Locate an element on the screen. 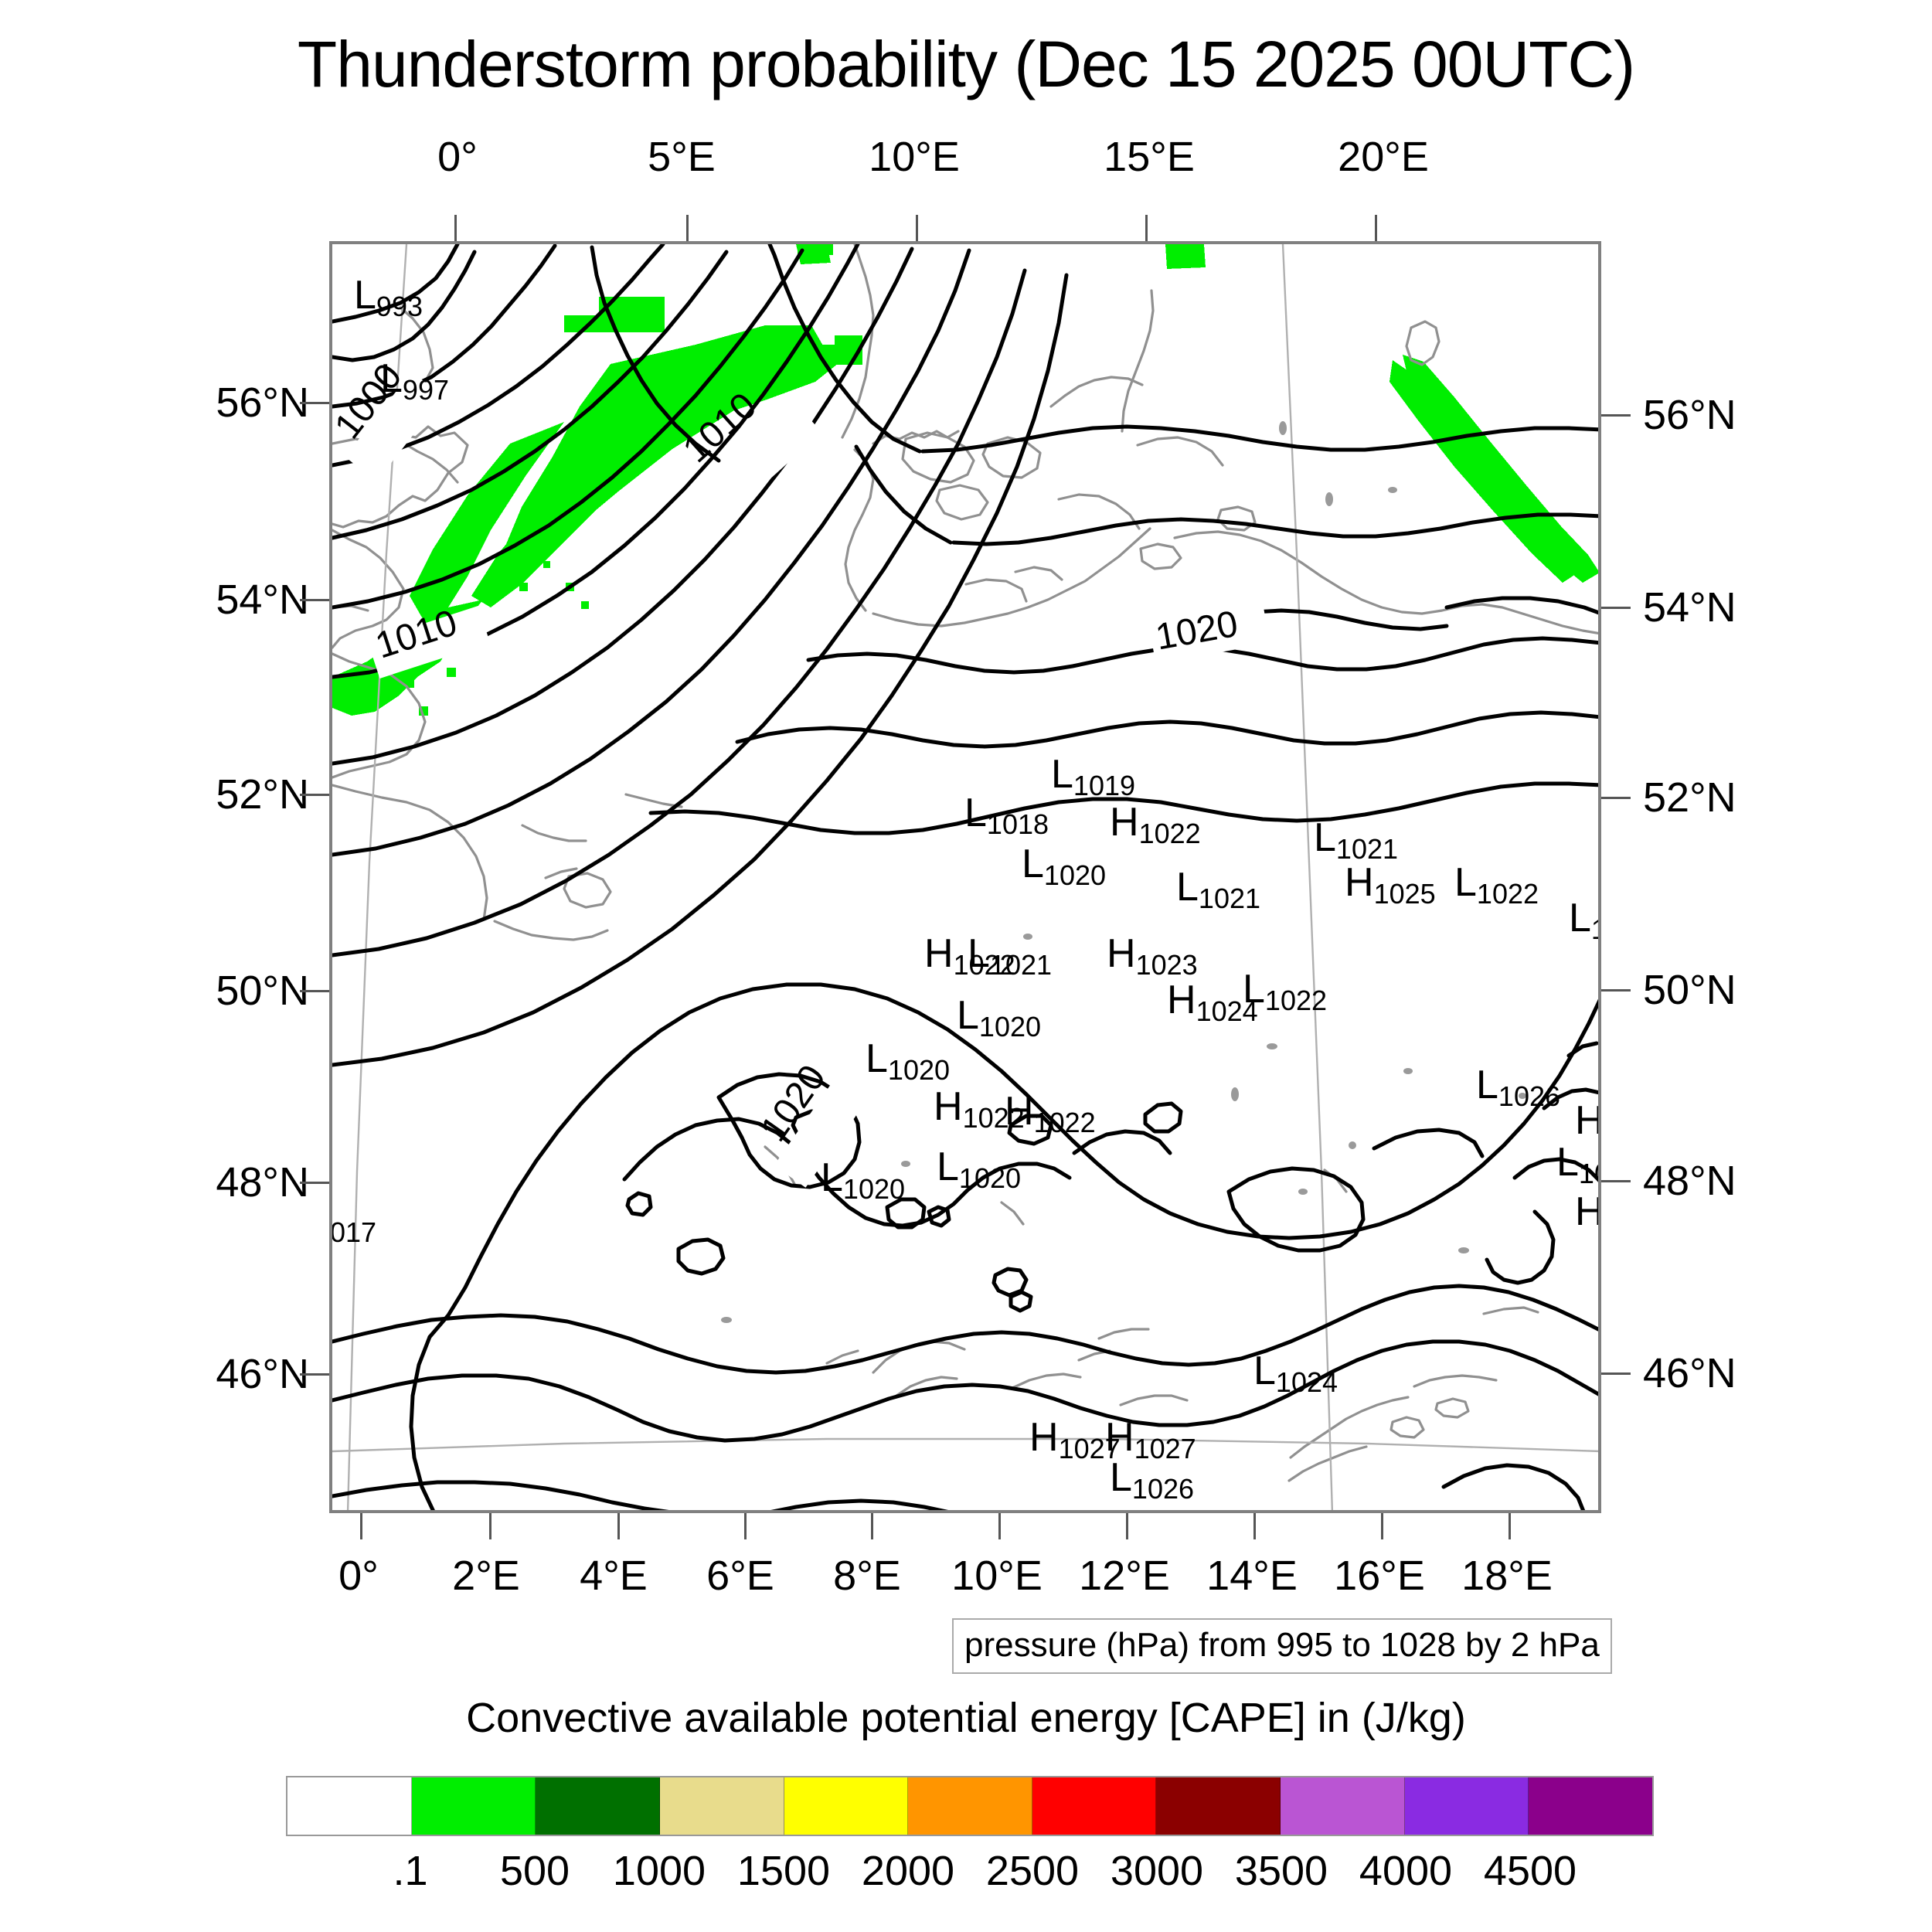 This screenshot has width=1932, height=1932. extrema-label-L1020-d: L1020 is located at coordinates (864, 1180).